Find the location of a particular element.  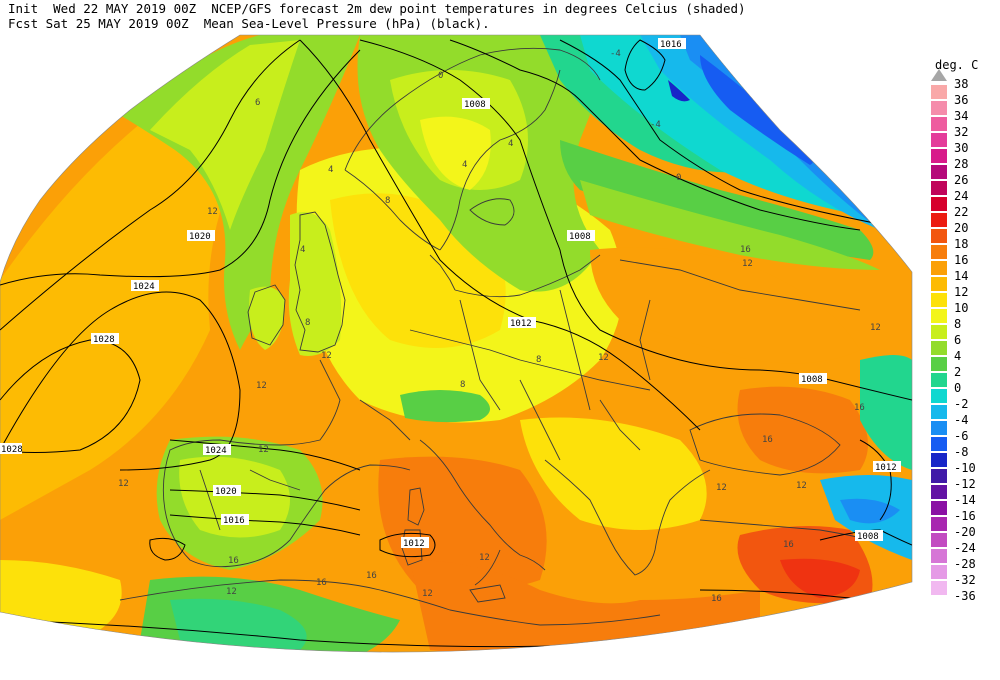

colorbar-label: 30 is located at coordinates (961, 148).